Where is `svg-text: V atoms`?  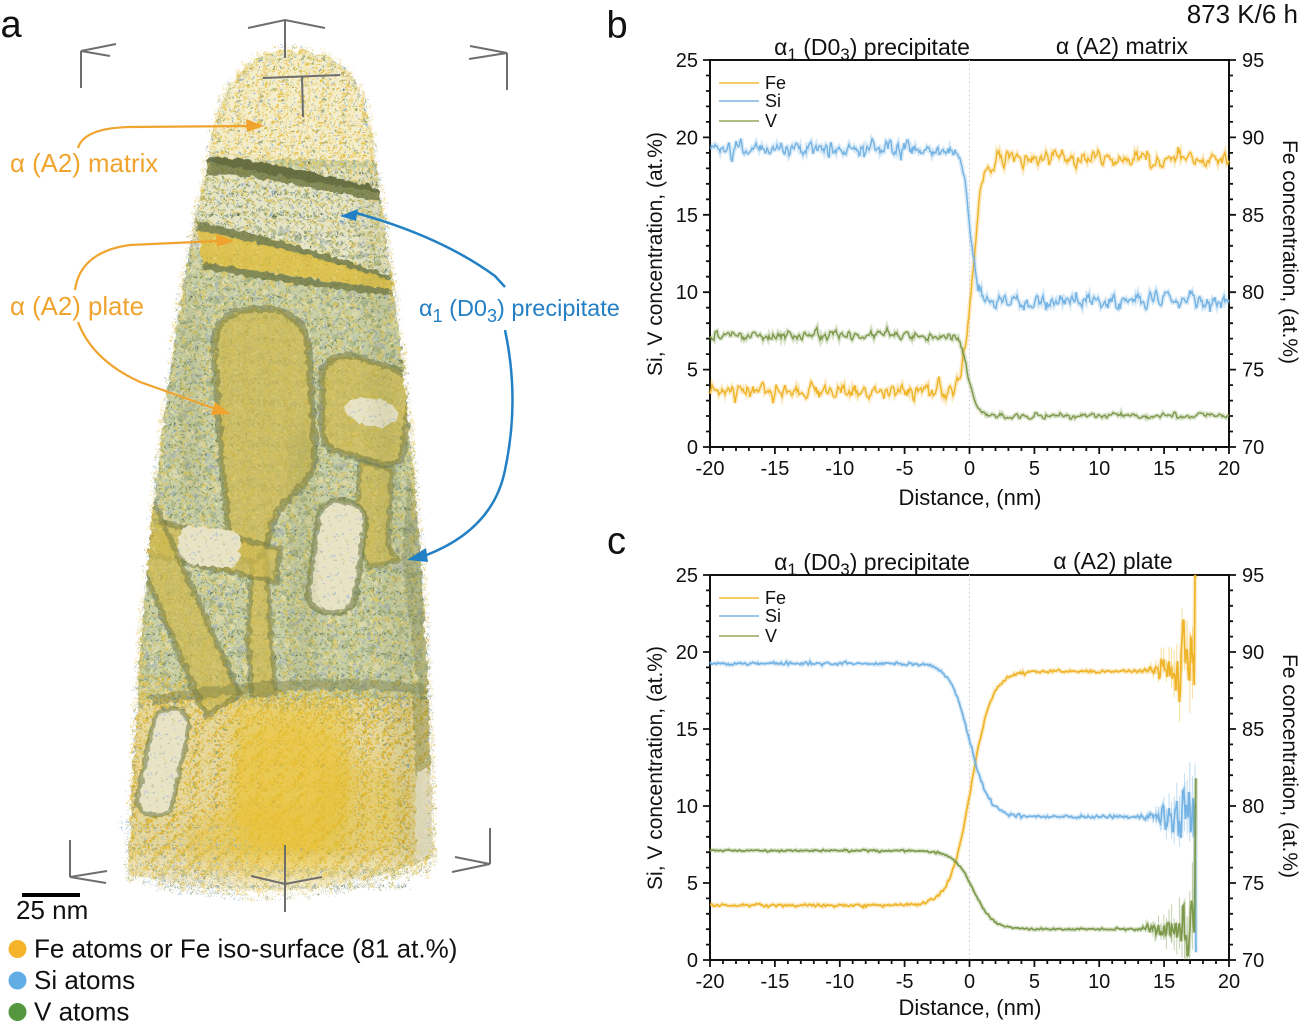 svg-text: V atoms is located at coordinates (81, 1012).